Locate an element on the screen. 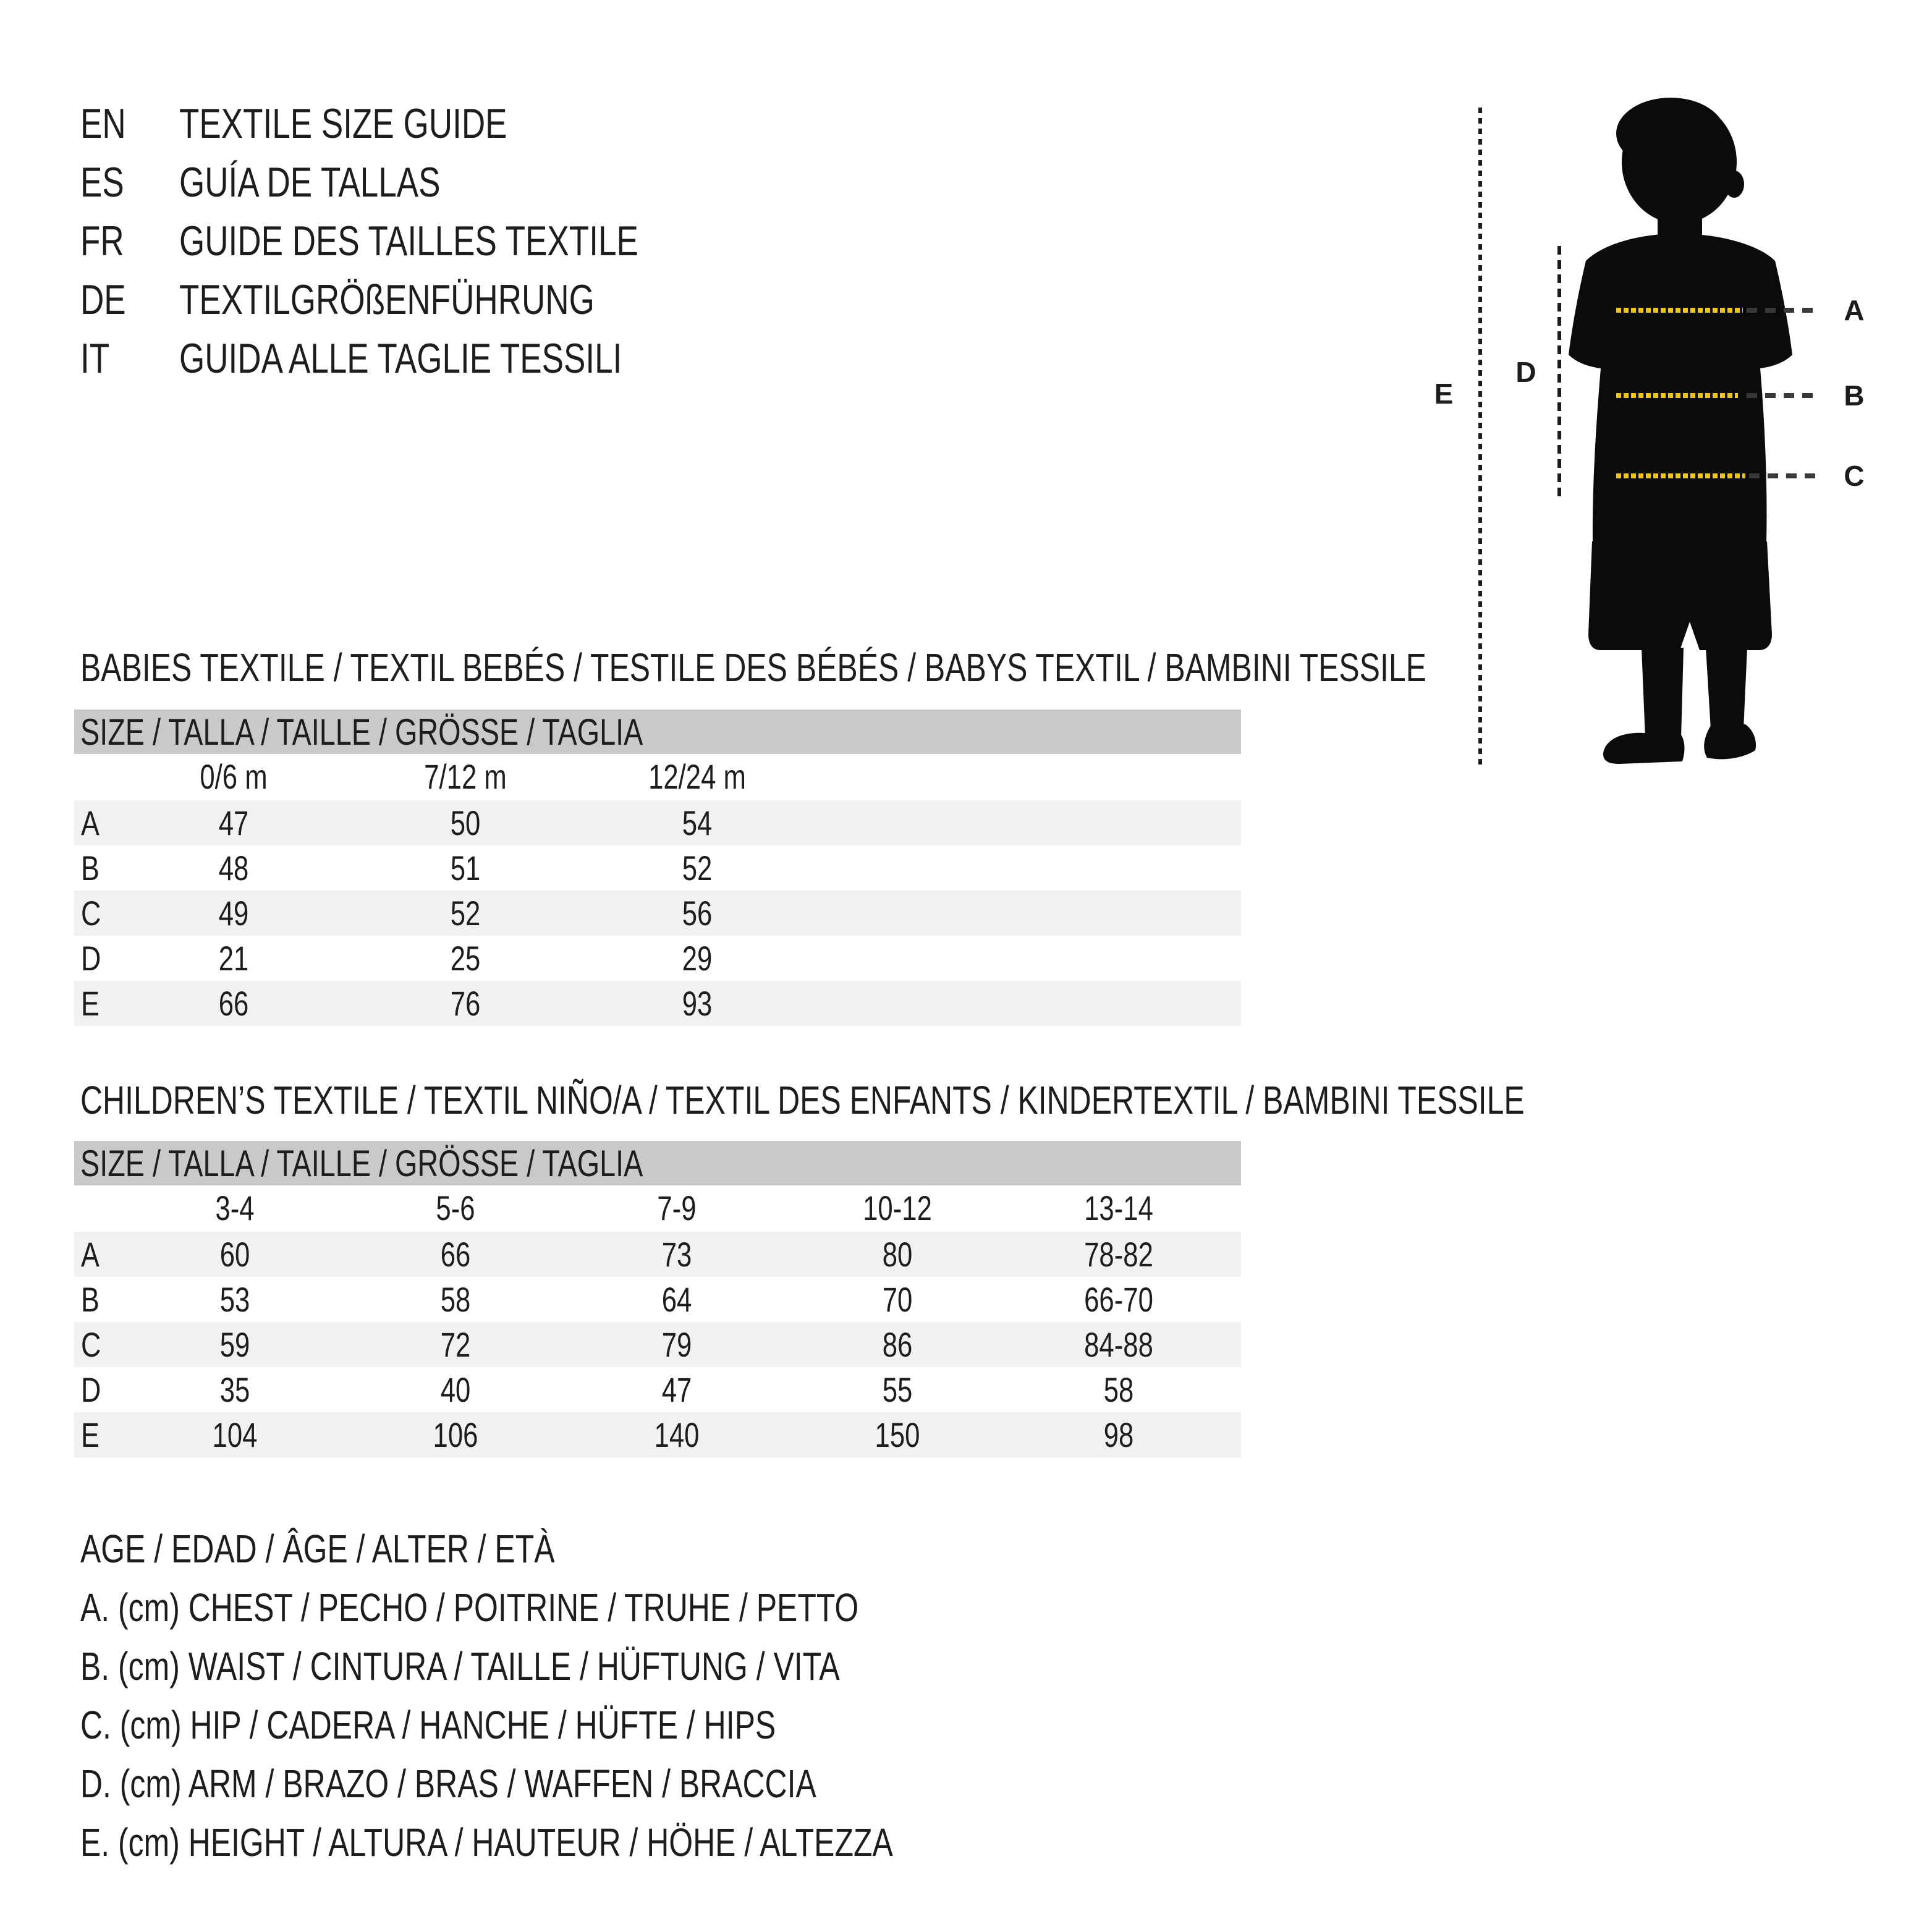  row-letter: C is located at coordinates (93, 913).